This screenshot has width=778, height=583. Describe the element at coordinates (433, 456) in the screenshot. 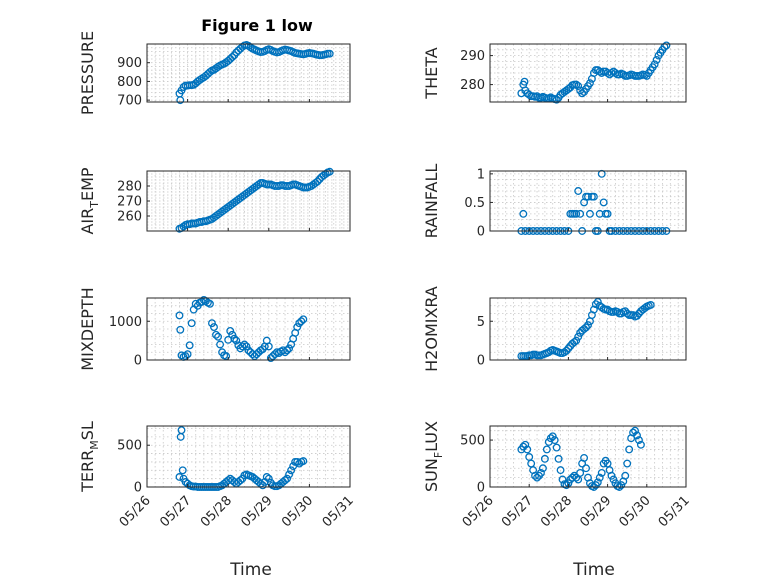

I see `sun_flux-ylabel: SUNFLUX` at that location.